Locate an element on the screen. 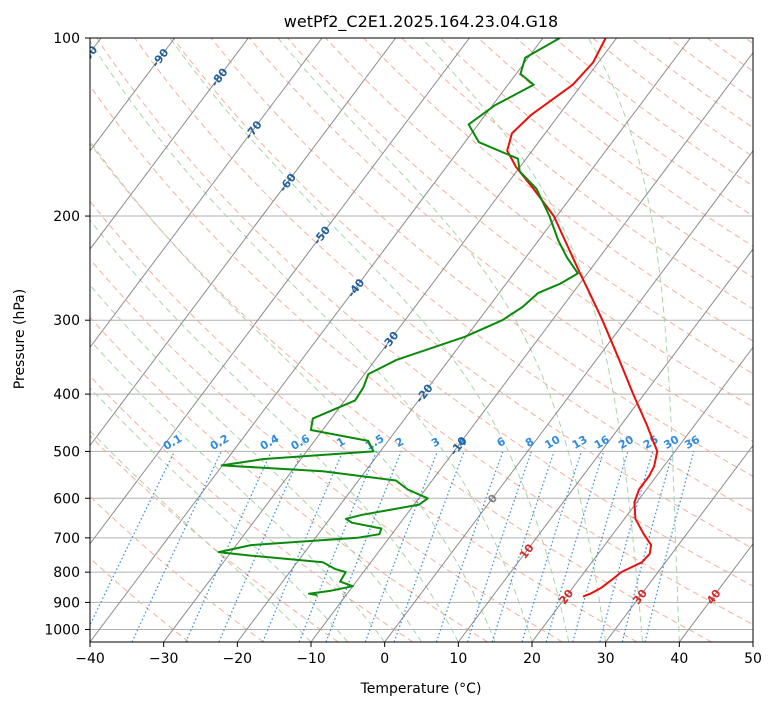  x-tick-label: −10 is located at coordinates (311, 659).